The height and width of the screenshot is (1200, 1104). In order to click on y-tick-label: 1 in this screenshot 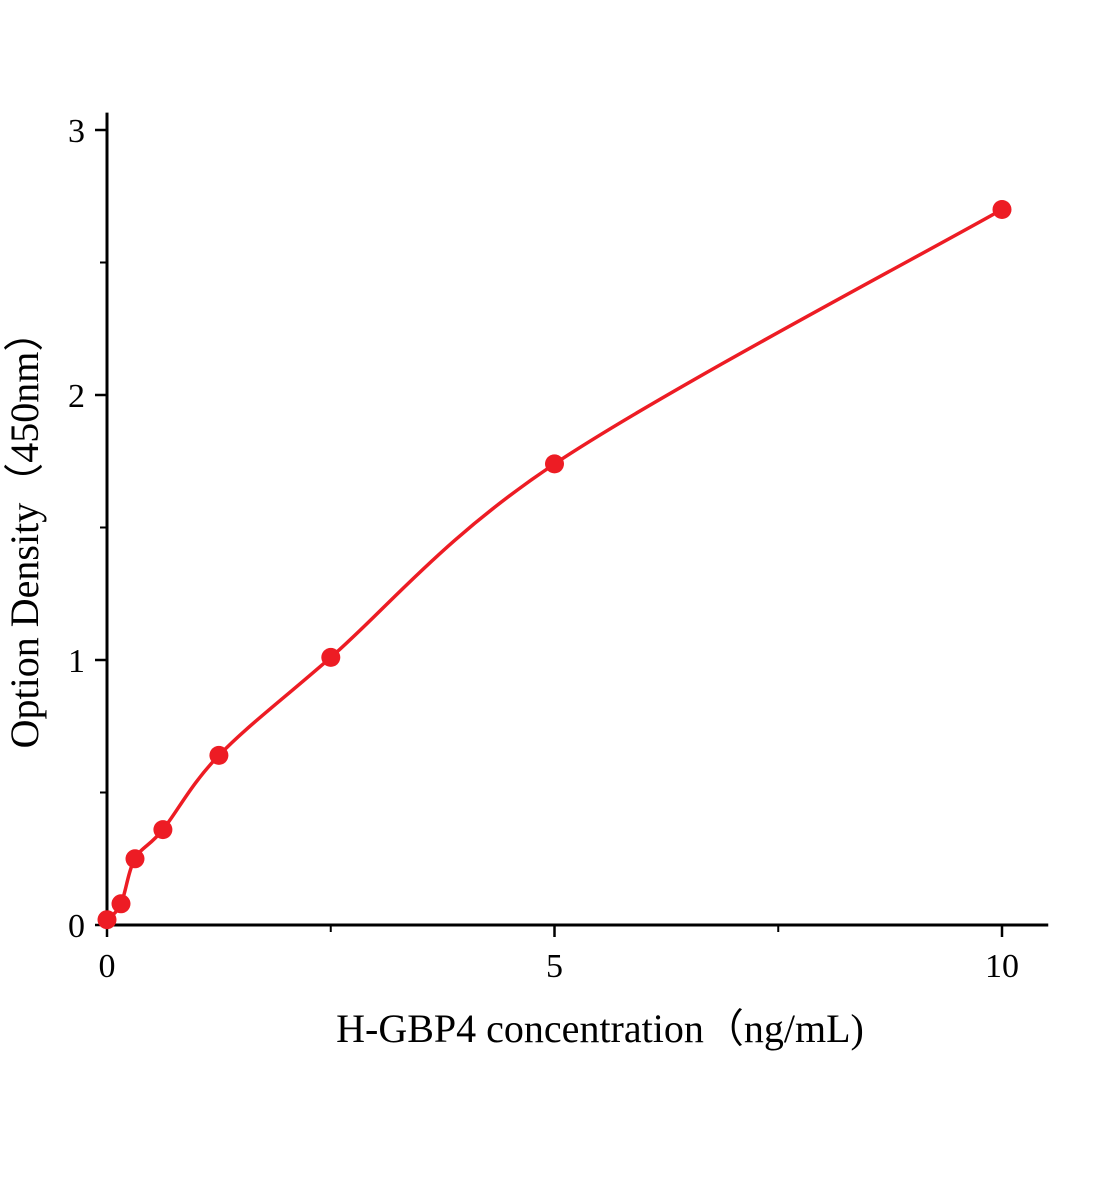, I will do `click(76, 661)`.